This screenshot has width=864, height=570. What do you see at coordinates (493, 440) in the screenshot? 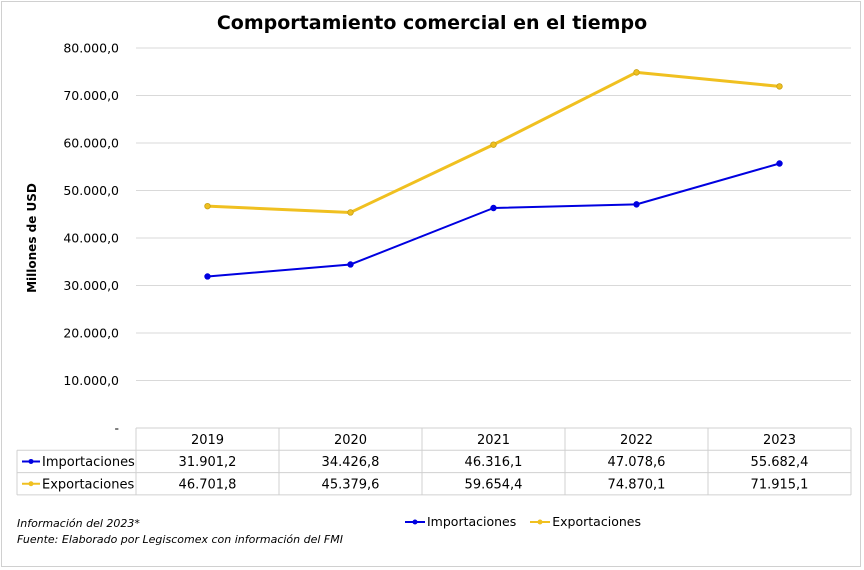
I see `x-tick-label: 2021` at bounding box center [493, 440].